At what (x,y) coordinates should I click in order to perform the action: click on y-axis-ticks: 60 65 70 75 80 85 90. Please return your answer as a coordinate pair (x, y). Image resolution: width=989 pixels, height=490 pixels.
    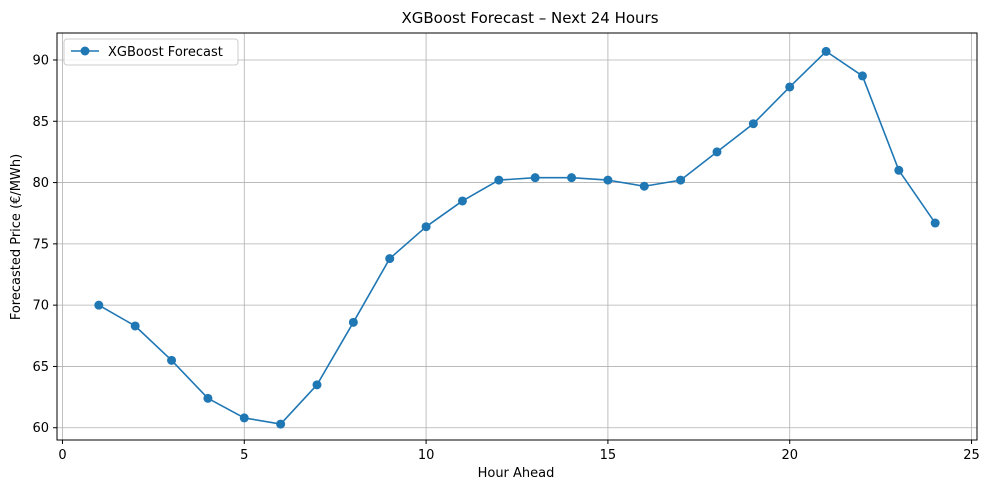
    Looking at the image, I should click on (44, 244).